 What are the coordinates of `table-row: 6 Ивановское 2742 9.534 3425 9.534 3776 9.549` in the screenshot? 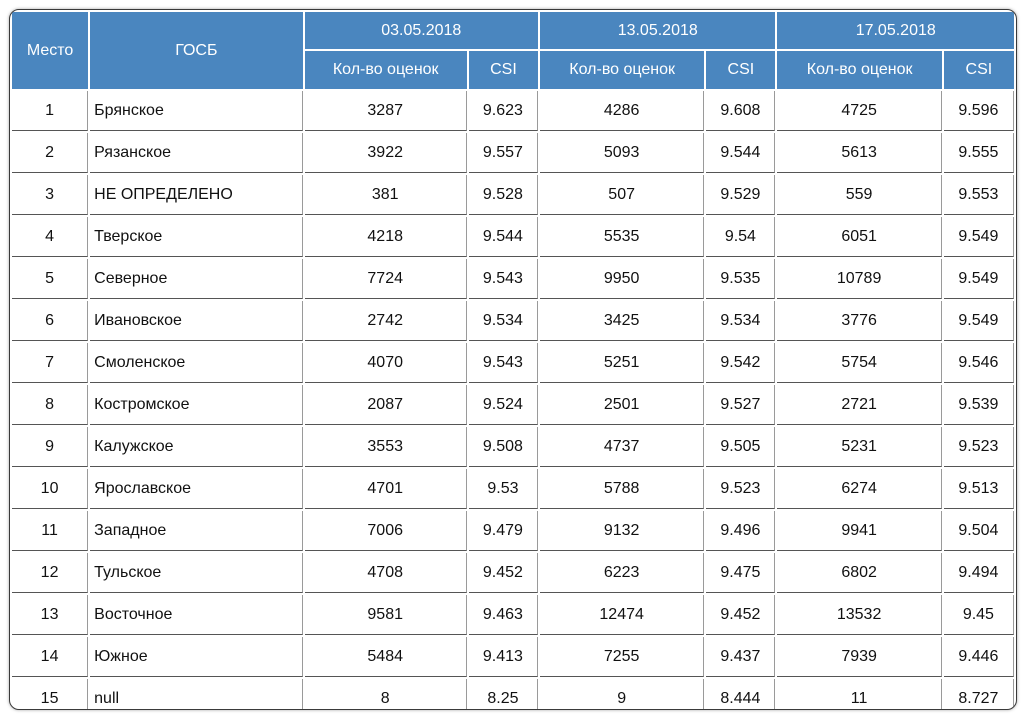 It's located at (513, 321).